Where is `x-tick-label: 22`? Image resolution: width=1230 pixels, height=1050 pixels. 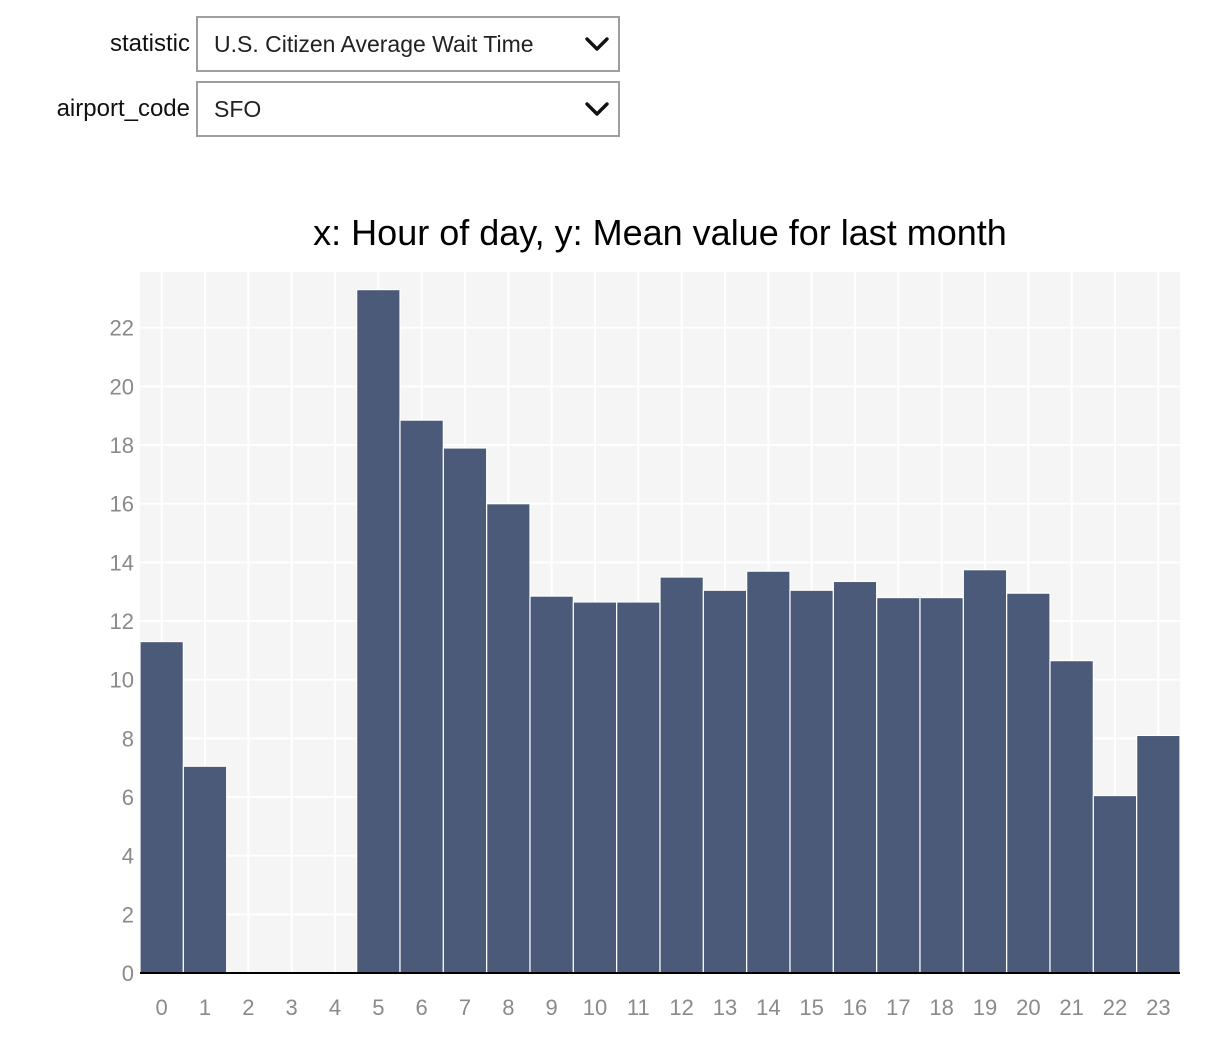
x-tick-label: 22 is located at coordinates (1115, 1007).